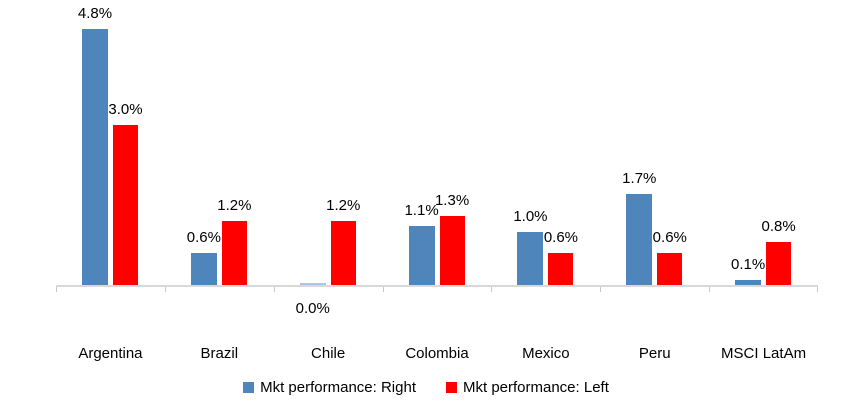 The image size is (852, 419). Describe the element at coordinates (654, 353) in the screenshot. I see `category-label-peru: Peru` at that location.